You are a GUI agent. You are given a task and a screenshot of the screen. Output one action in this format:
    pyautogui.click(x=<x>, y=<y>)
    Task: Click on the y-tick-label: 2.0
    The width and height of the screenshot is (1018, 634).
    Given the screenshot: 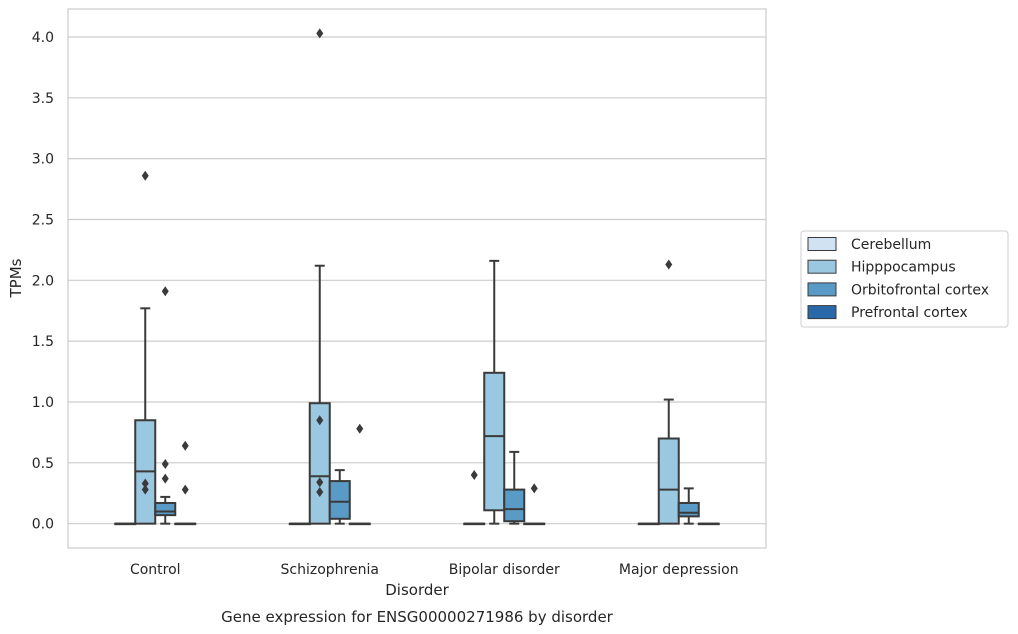 What is the action you would take?
    pyautogui.click(x=43, y=281)
    